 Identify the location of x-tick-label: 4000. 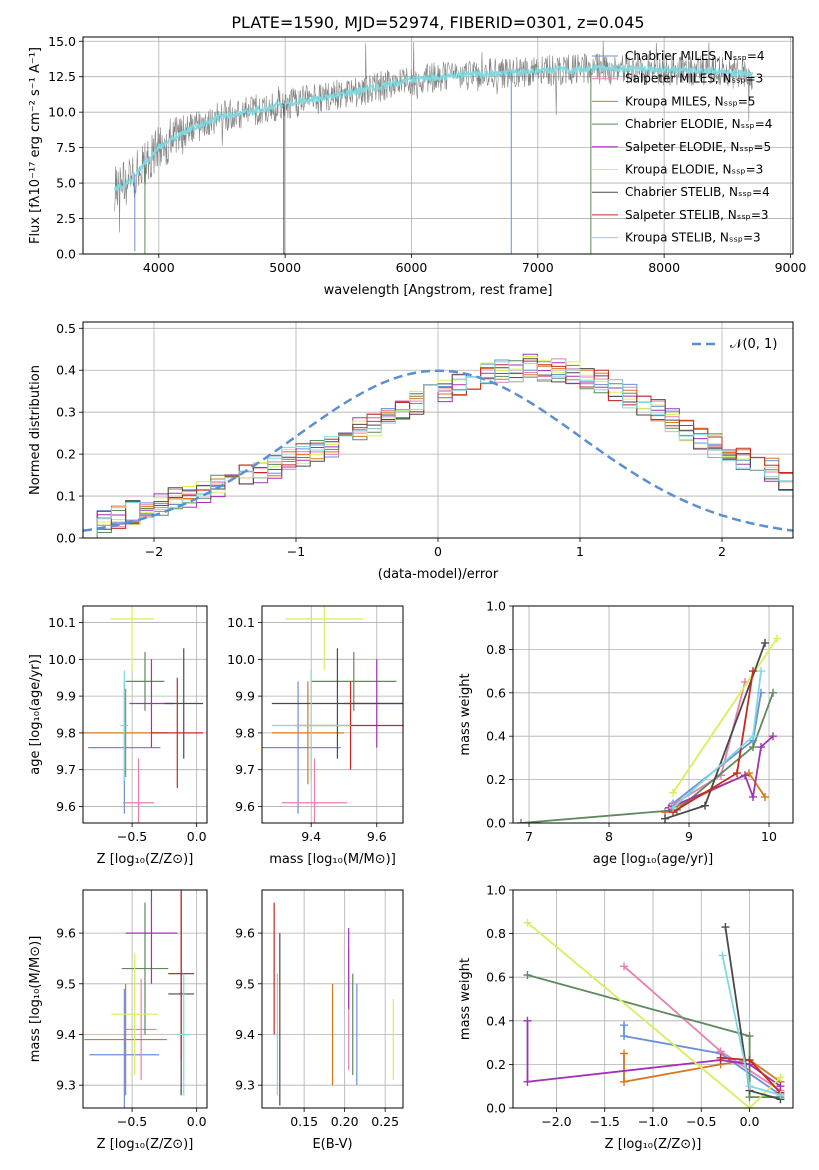
(159, 267).